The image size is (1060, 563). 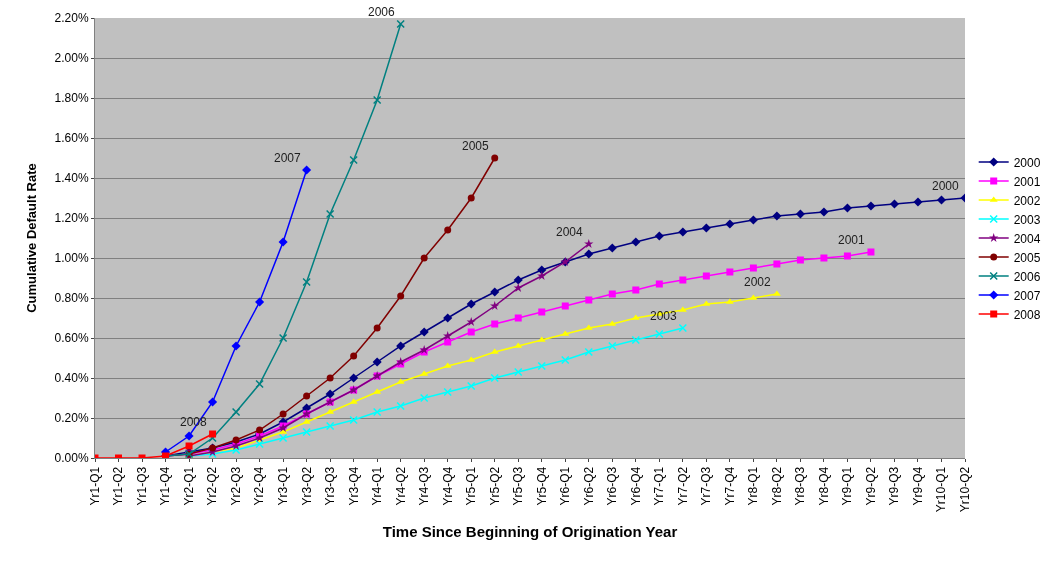 I want to click on y-tick-label: 2.20%, so click(x=71, y=18).